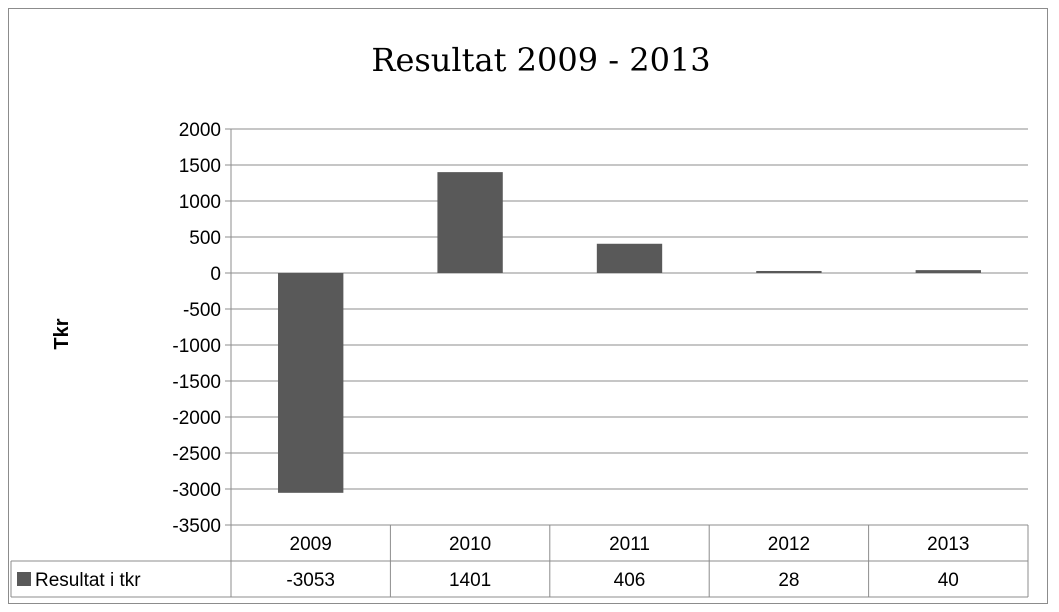 The height and width of the screenshot is (612, 1059). I want to click on legend-swatch, so click(24, 579).